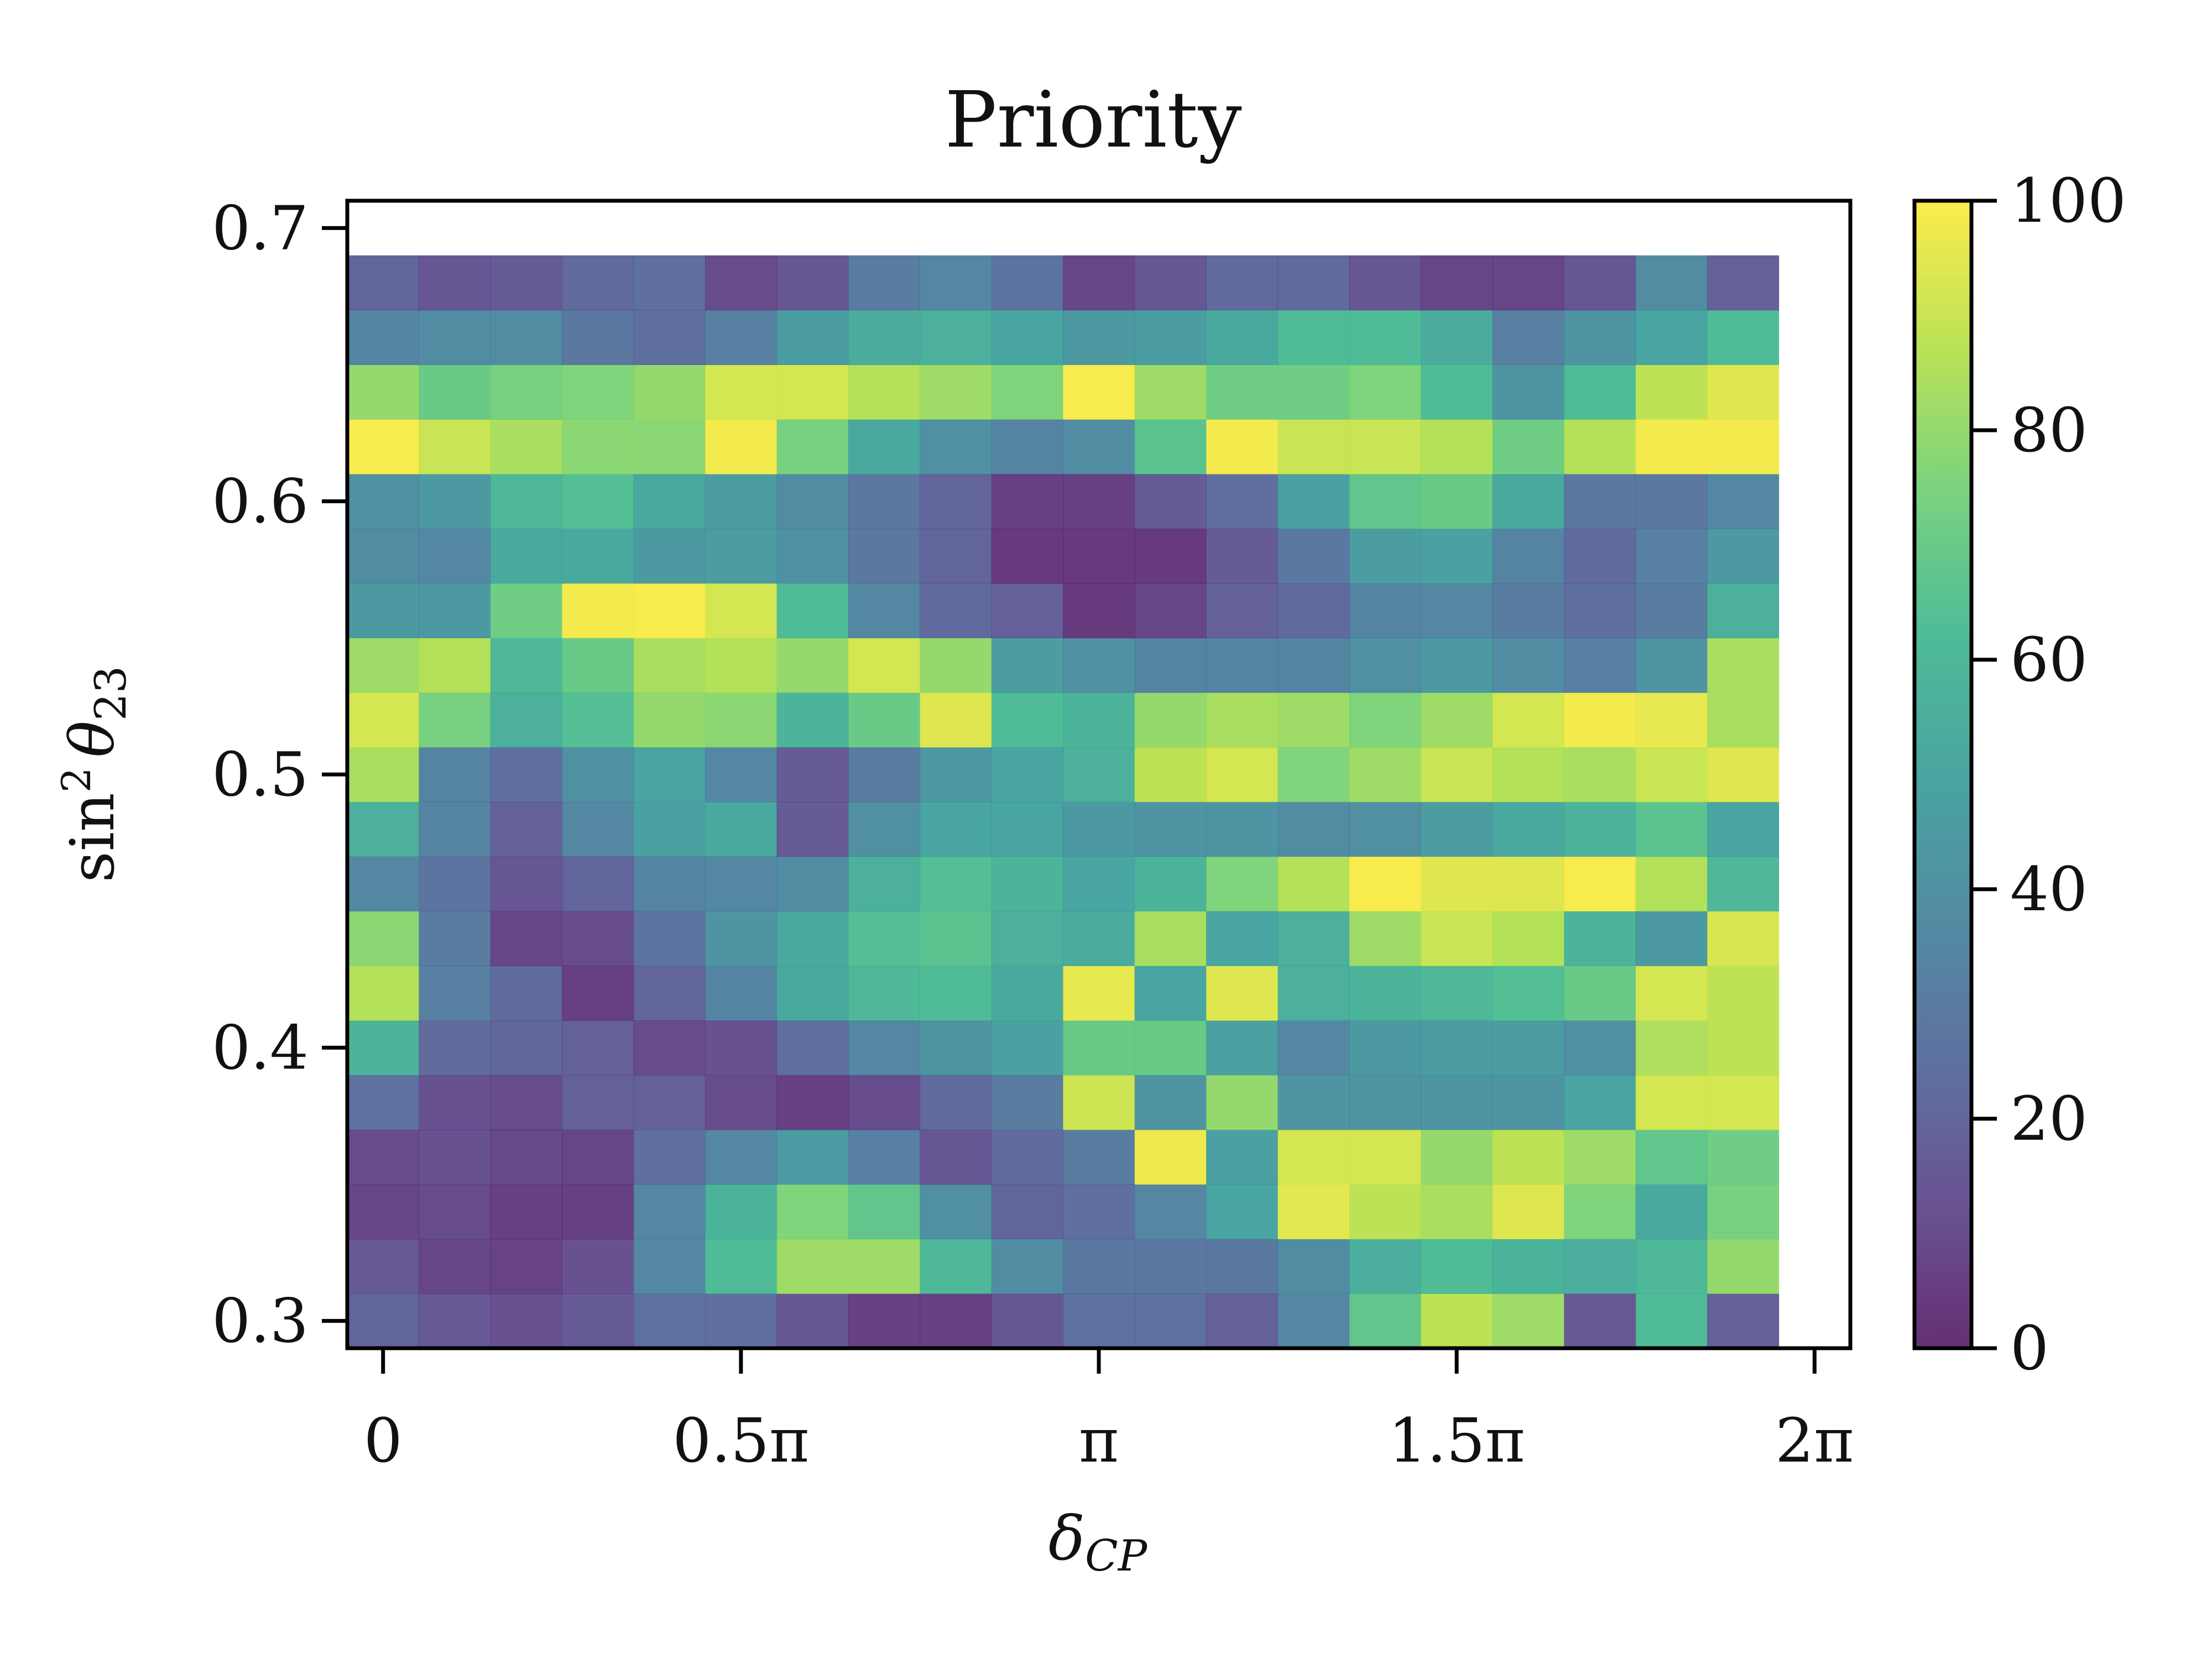 The width and height of the screenshot is (2212, 1659). I want to click on colorbar-frame, so click(1943, 775).